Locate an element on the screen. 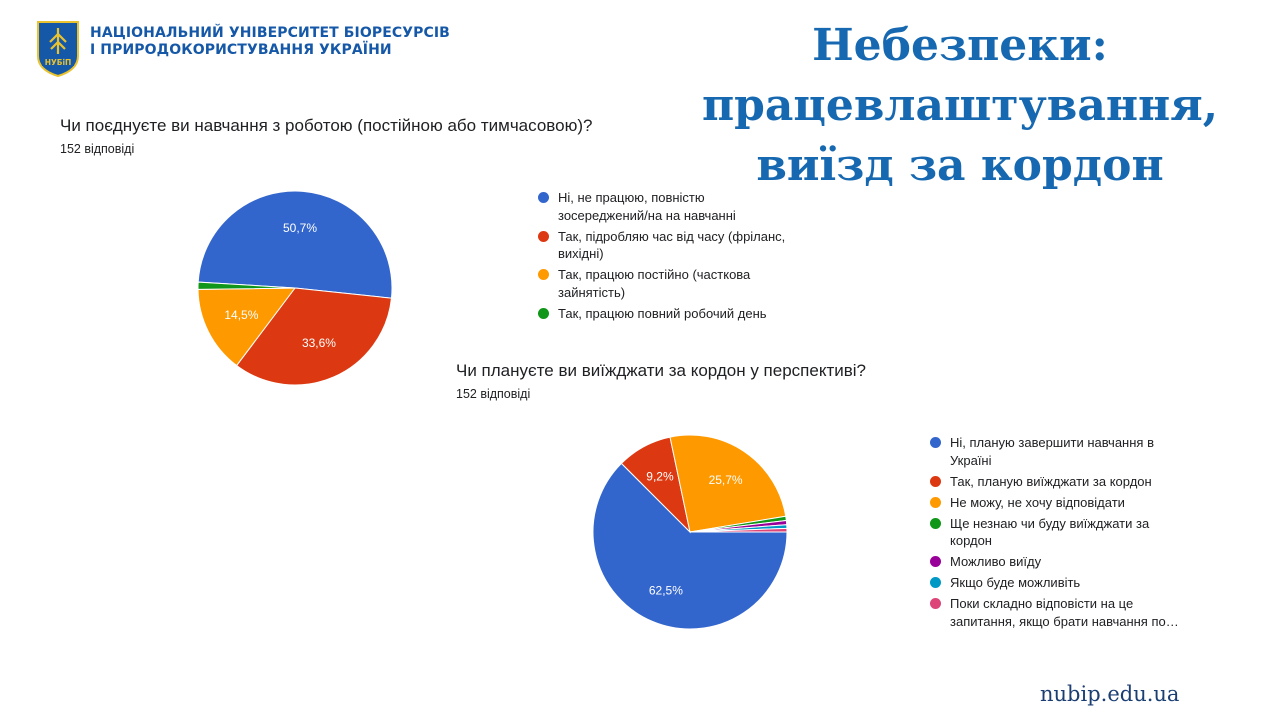 The image size is (1280, 720). chart2-slice-label-3: 25,7% is located at coordinates (726, 480).